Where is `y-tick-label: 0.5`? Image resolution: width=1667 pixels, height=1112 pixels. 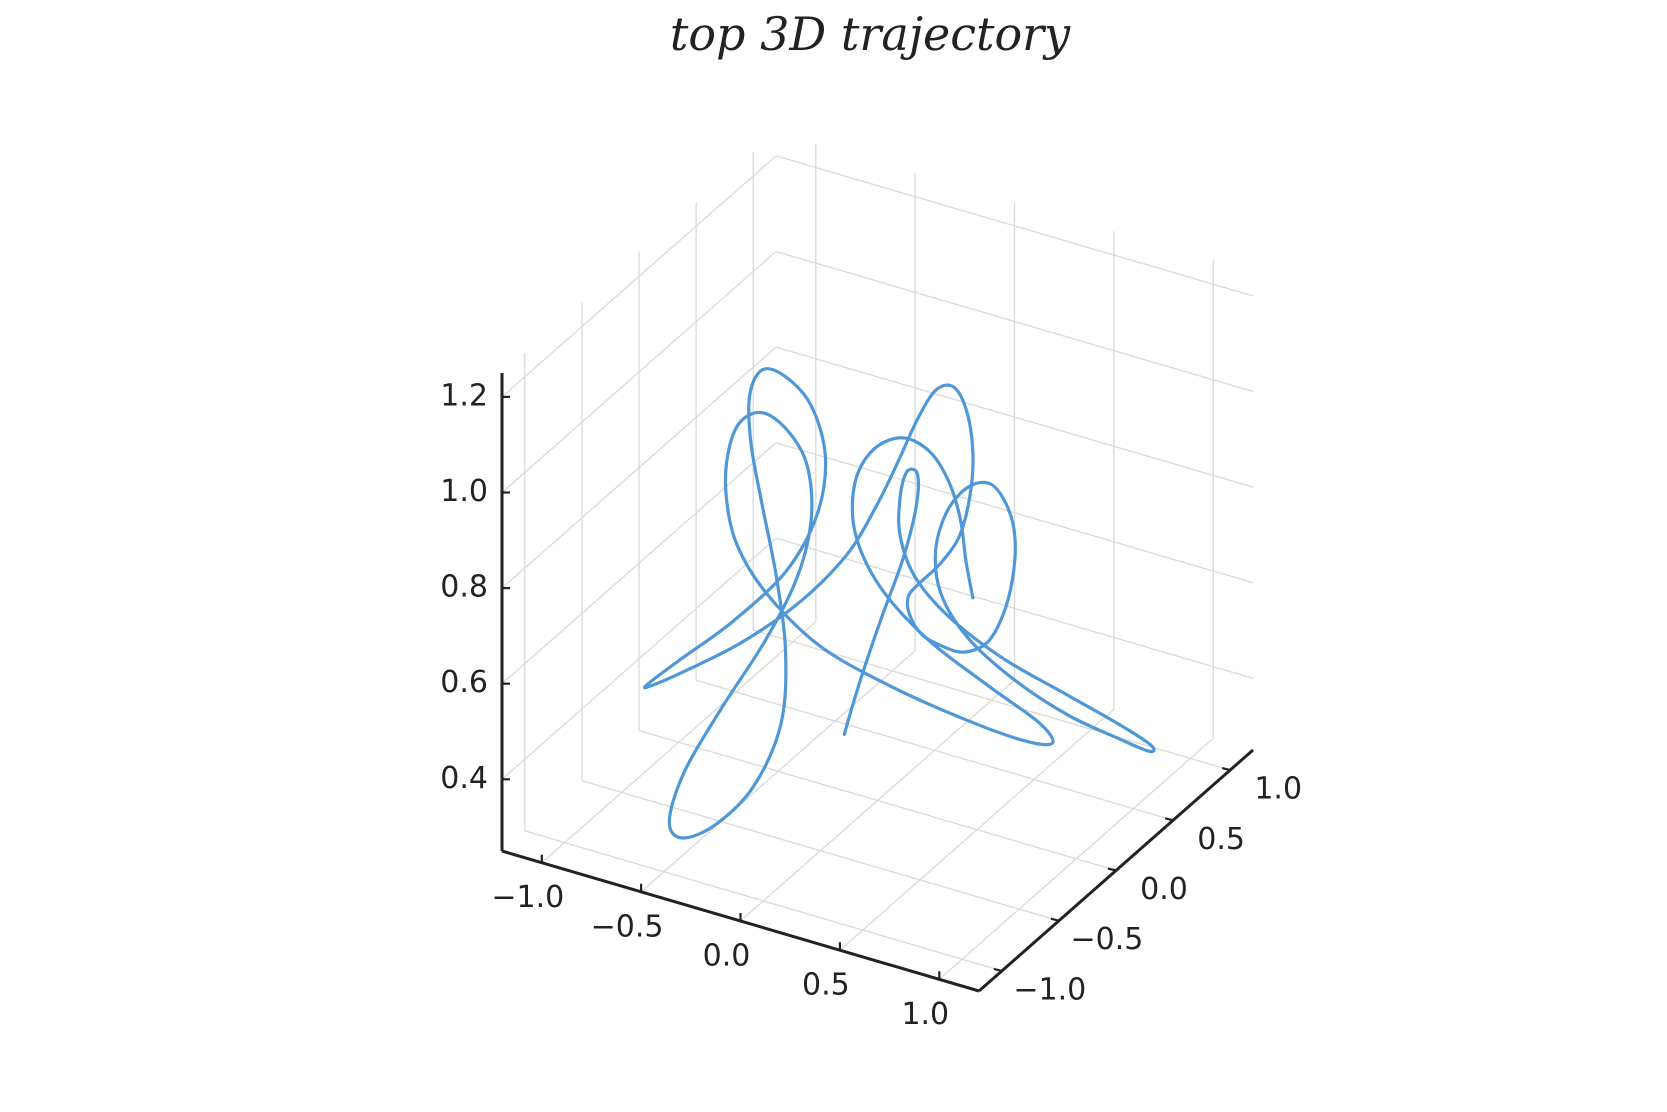
y-tick-label: 0.5 is located at coordinates (1221, 839).